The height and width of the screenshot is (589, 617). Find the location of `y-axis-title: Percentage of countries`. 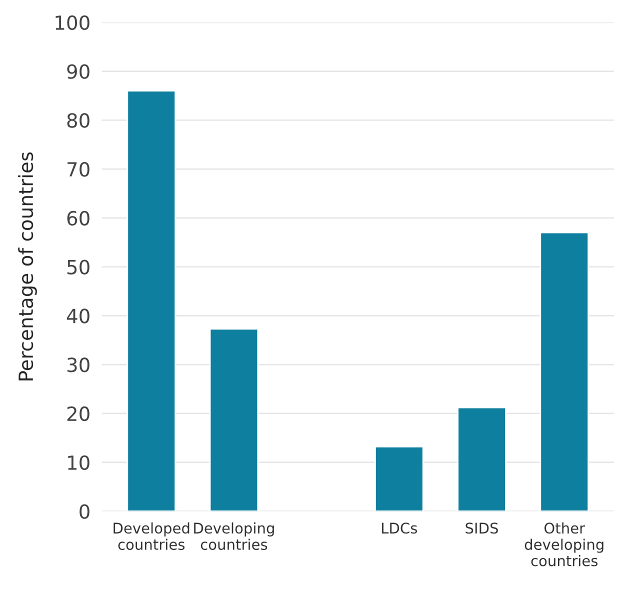

y-axis-title: Percentage of countries is located at coordinates (27, 266).